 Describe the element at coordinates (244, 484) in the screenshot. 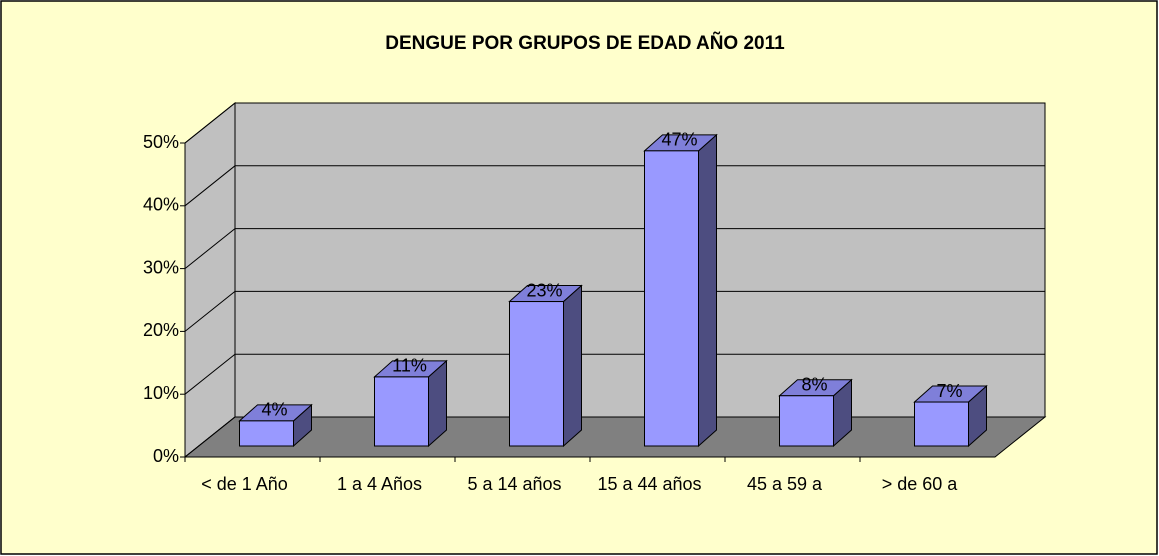

I see `x-tick-label: < de 1 Año` at that location.